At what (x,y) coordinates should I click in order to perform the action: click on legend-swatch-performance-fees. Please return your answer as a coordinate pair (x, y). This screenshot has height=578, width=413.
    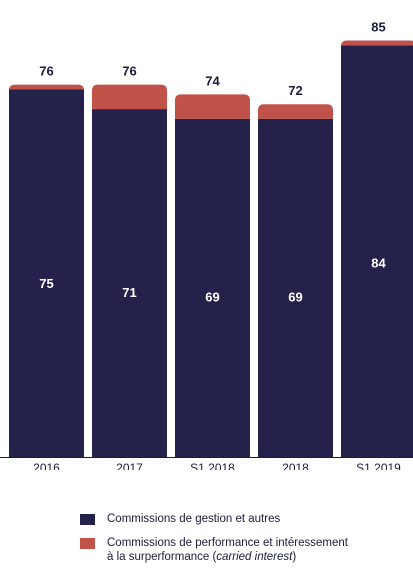
    Looking at the image, I should click on (87, 543).